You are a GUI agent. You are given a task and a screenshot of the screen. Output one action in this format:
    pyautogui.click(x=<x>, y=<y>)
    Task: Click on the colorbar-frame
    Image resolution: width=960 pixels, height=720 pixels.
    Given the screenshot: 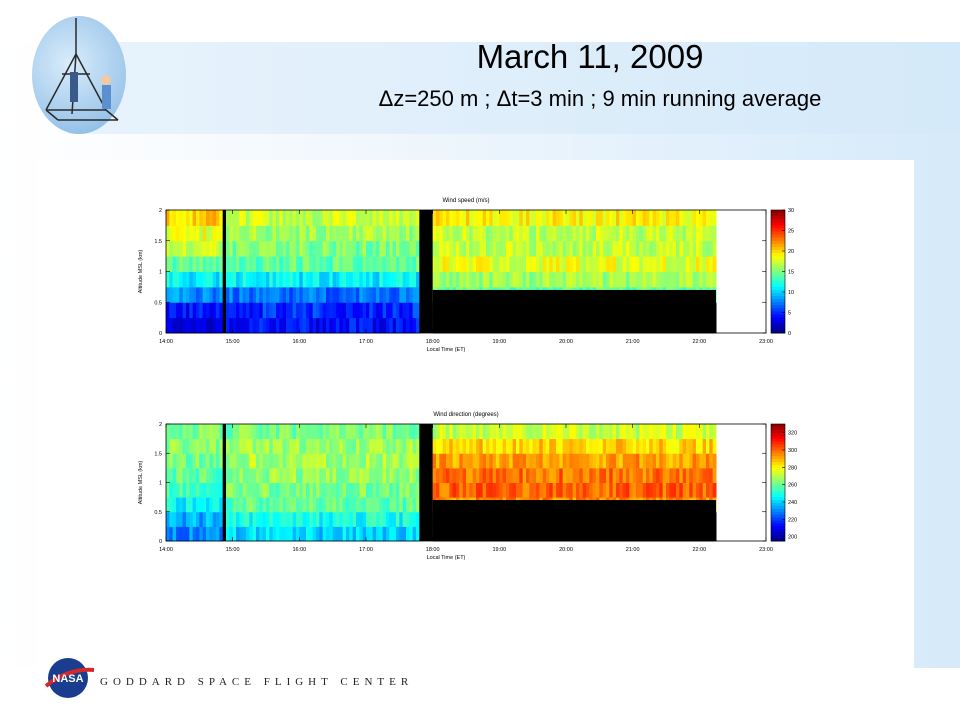 What is the action you would take?
    pyautogui.click(x=778, y=482)
    